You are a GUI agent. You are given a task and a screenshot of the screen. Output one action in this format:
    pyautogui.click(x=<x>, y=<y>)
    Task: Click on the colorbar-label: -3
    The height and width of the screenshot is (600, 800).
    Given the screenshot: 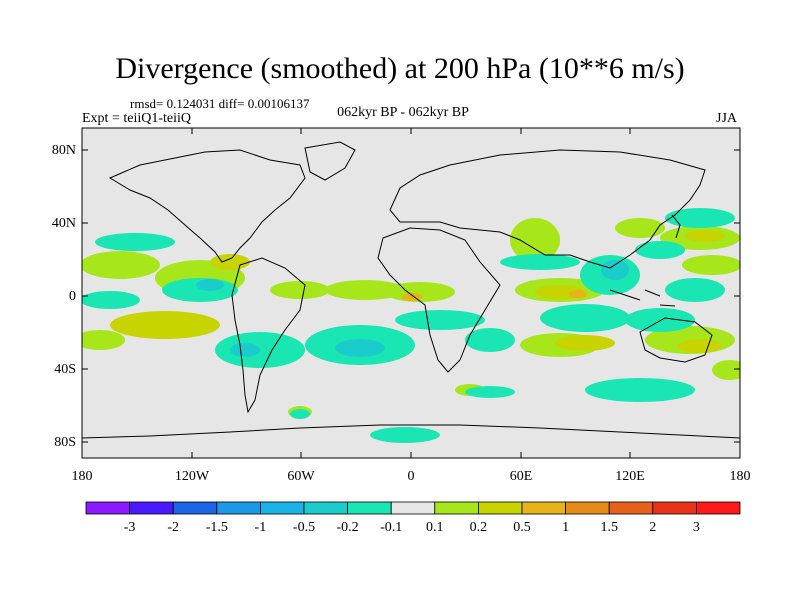 What is the action you would take?
    pyautogui.click(x=129, y=527)
    